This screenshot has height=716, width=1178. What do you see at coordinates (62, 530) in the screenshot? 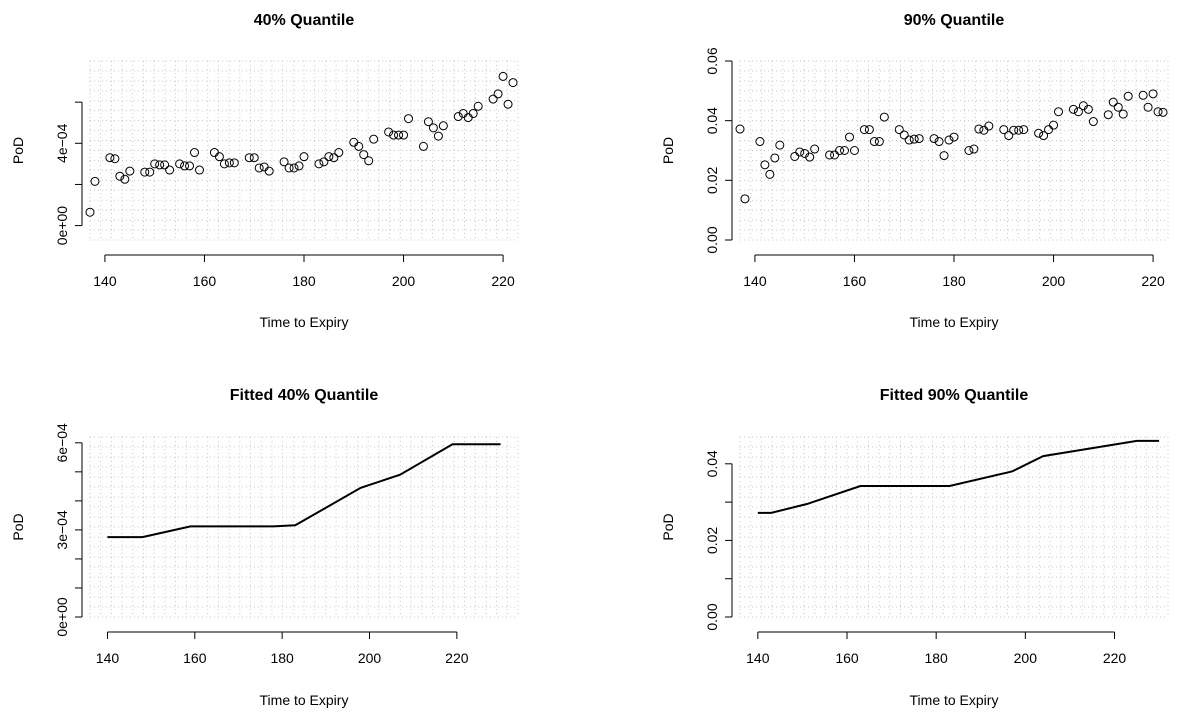
I see `y-tick-label: 3e−04` at bounding box center [62, 530].